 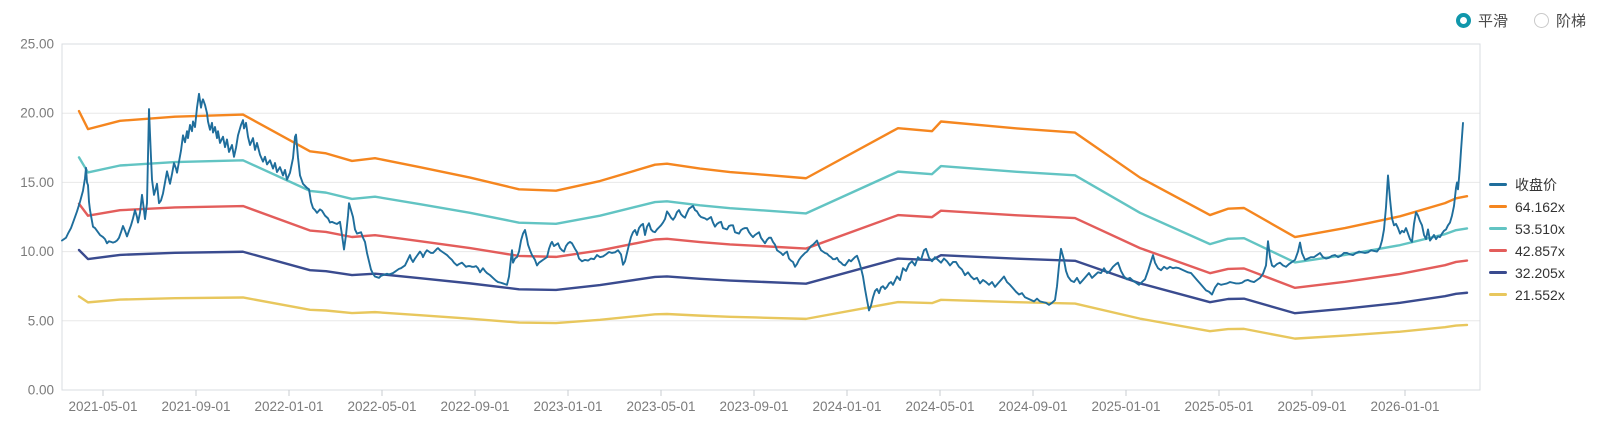 I want to click on radio-smooth: 平滑, so click(x=1481, y=20).